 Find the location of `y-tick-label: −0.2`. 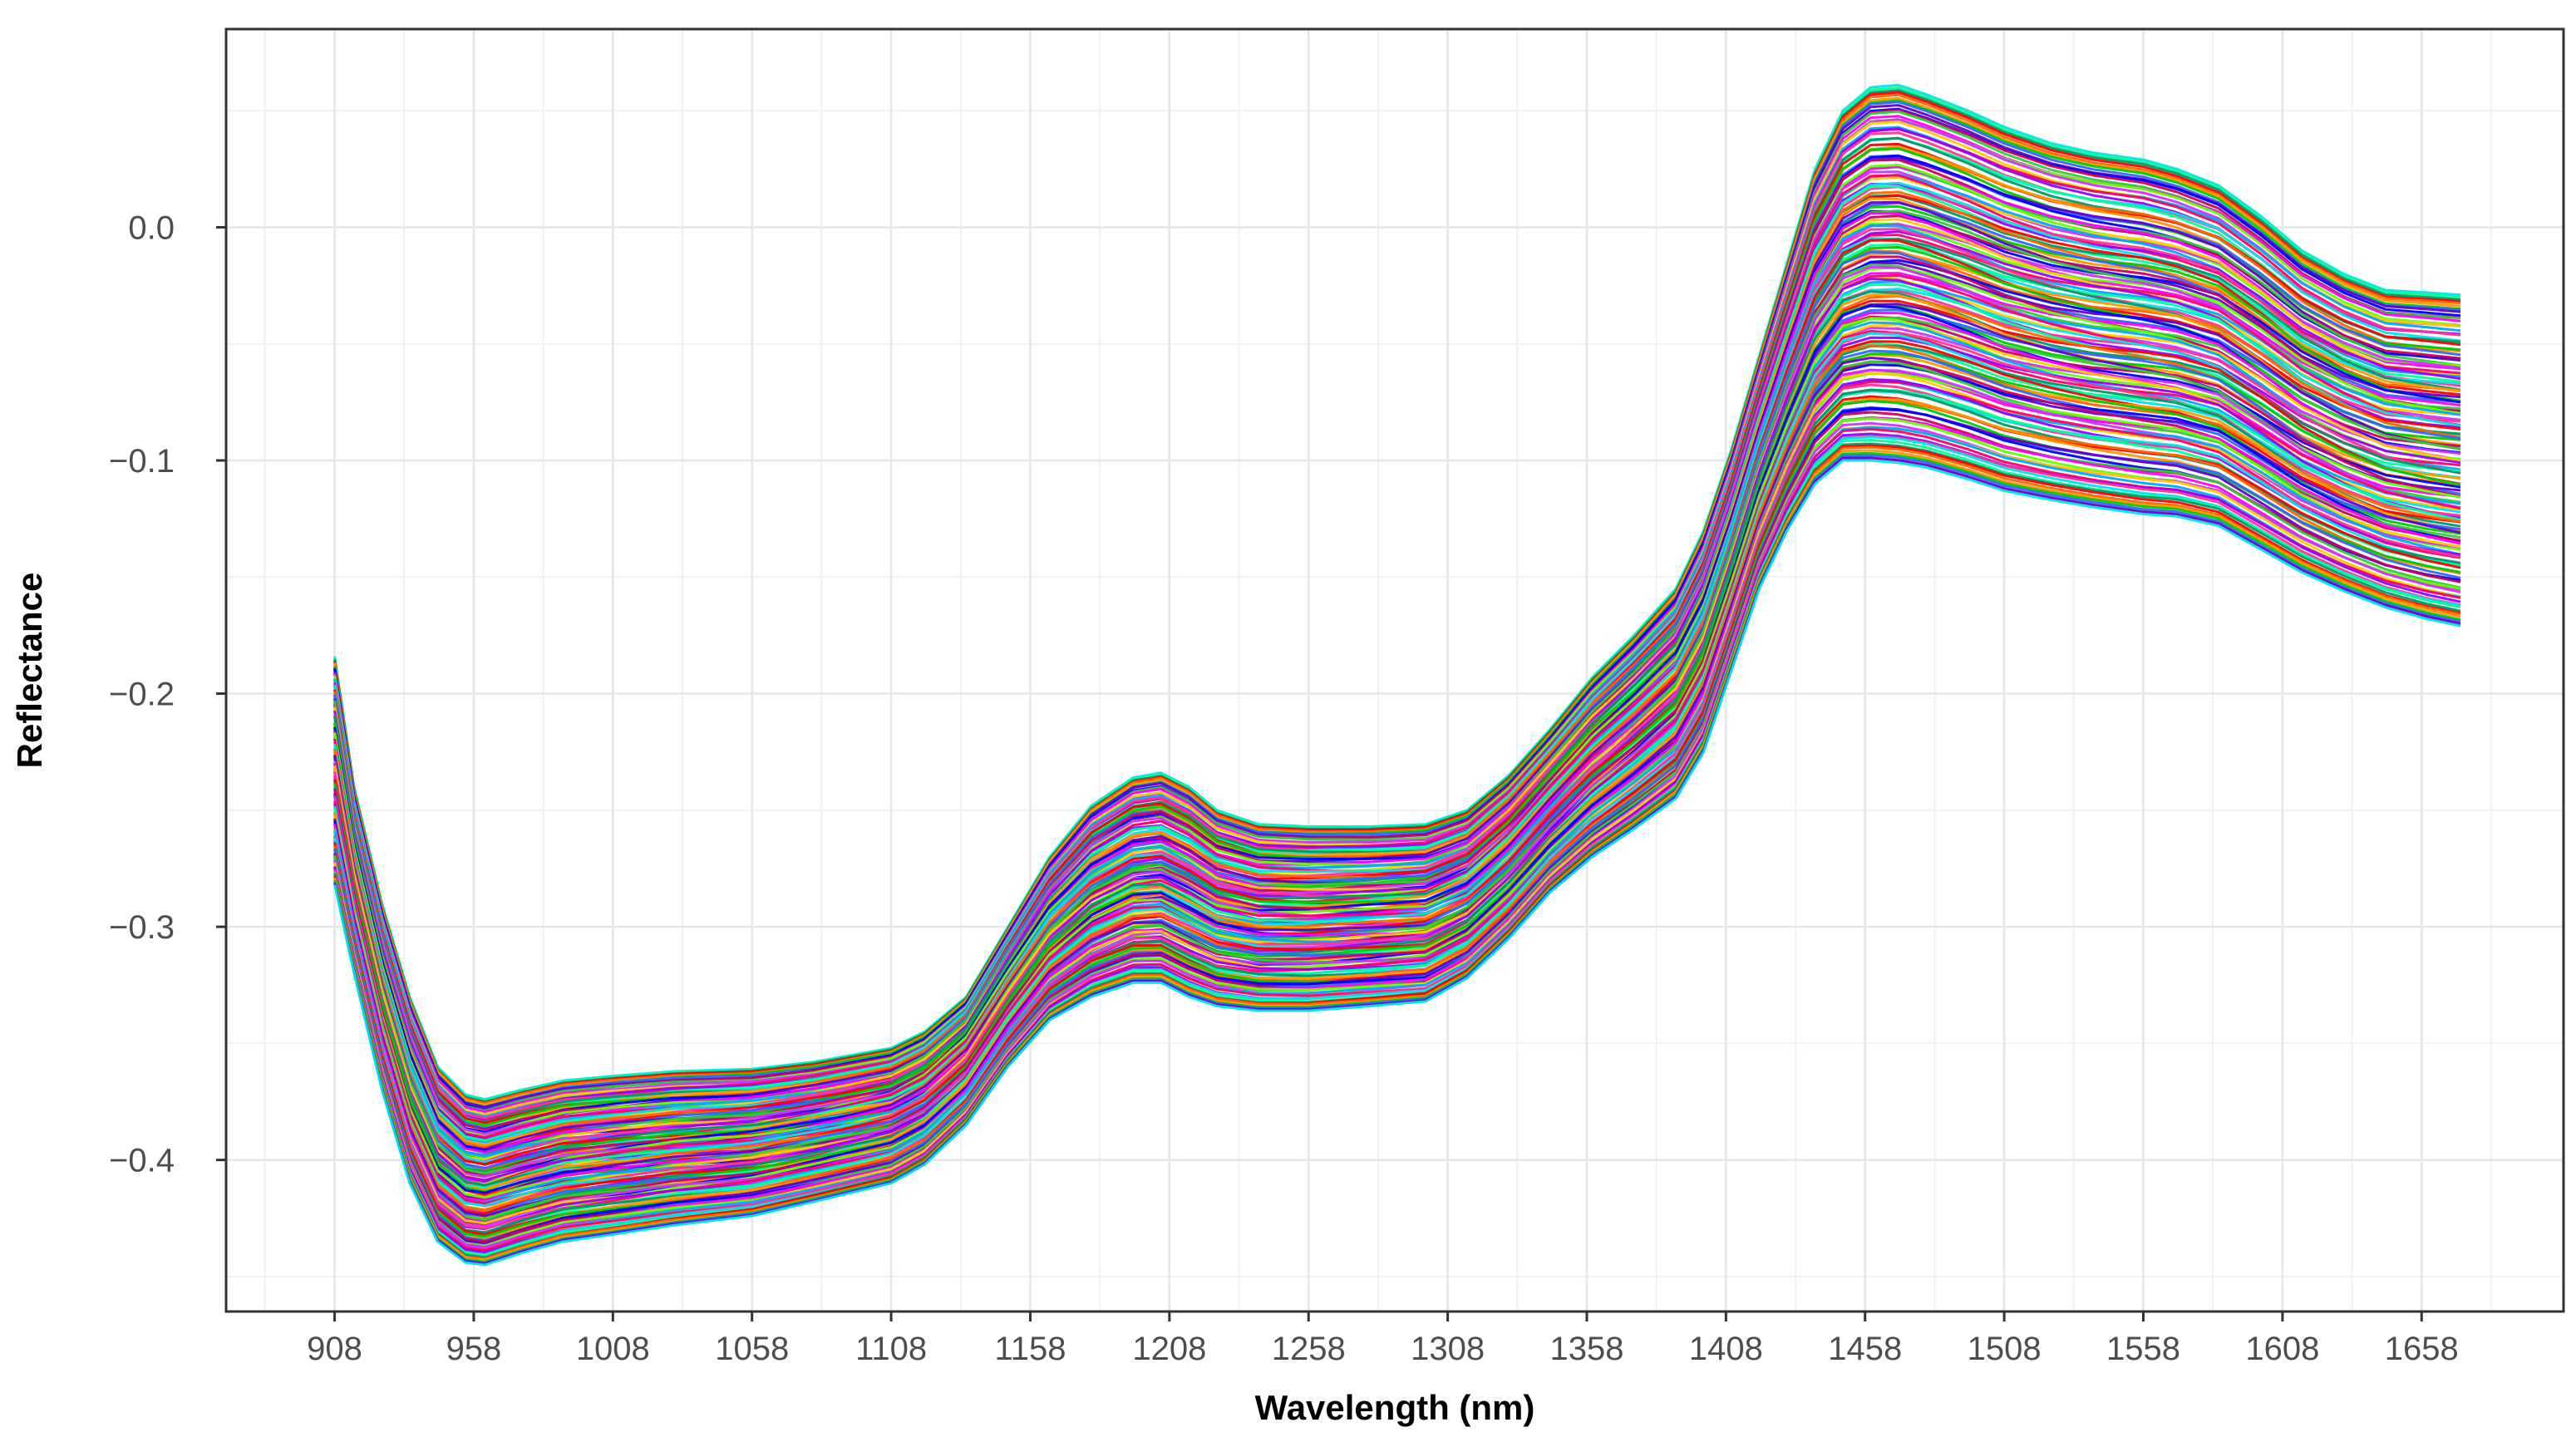

y-tick-label: −0.2 is located at coordinates (142, 695).